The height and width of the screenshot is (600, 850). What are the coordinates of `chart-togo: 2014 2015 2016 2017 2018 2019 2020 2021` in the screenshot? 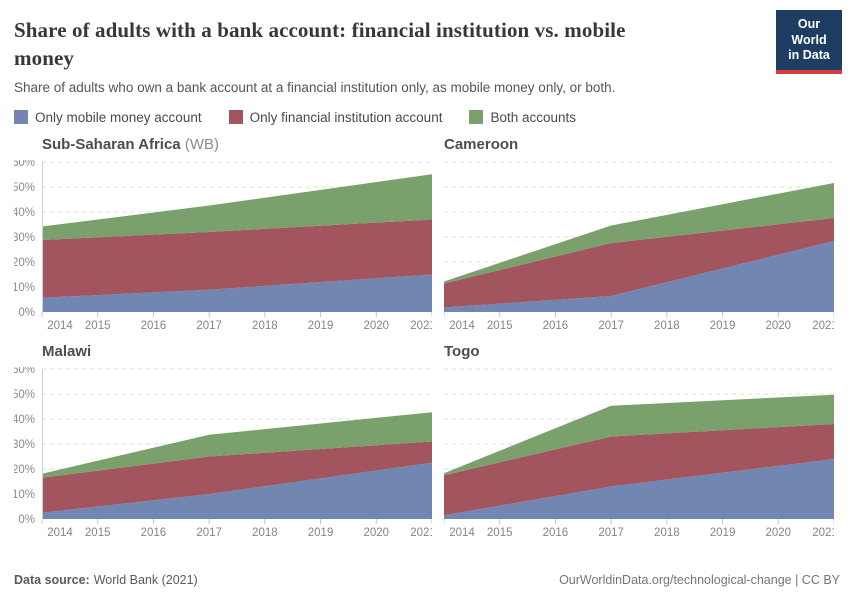 It's located at (639, 454).